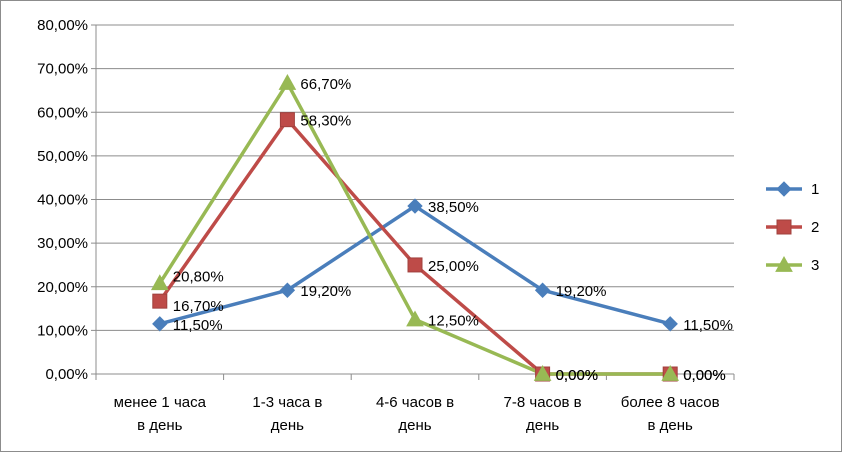 The width and height of the screenshot is (842, 453). I want to click on y-tick-label: 10,00%, so click(62, 330).